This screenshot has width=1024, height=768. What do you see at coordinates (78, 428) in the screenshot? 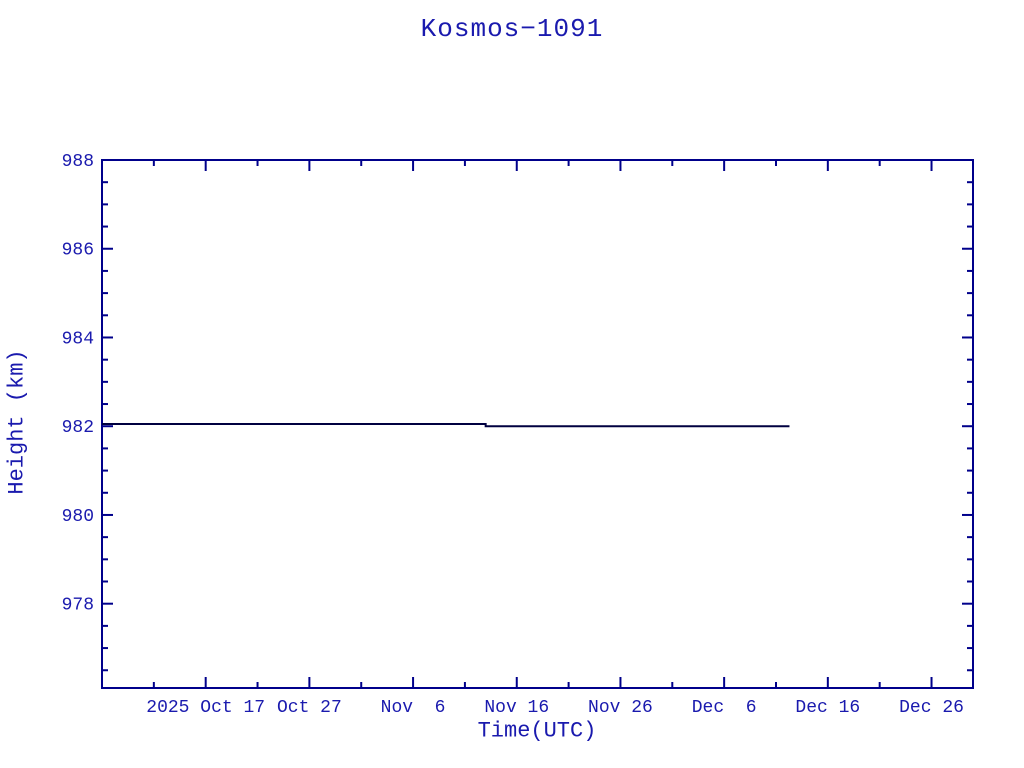
I see `y-tick-label: 982` at bounding box center [78, 428].